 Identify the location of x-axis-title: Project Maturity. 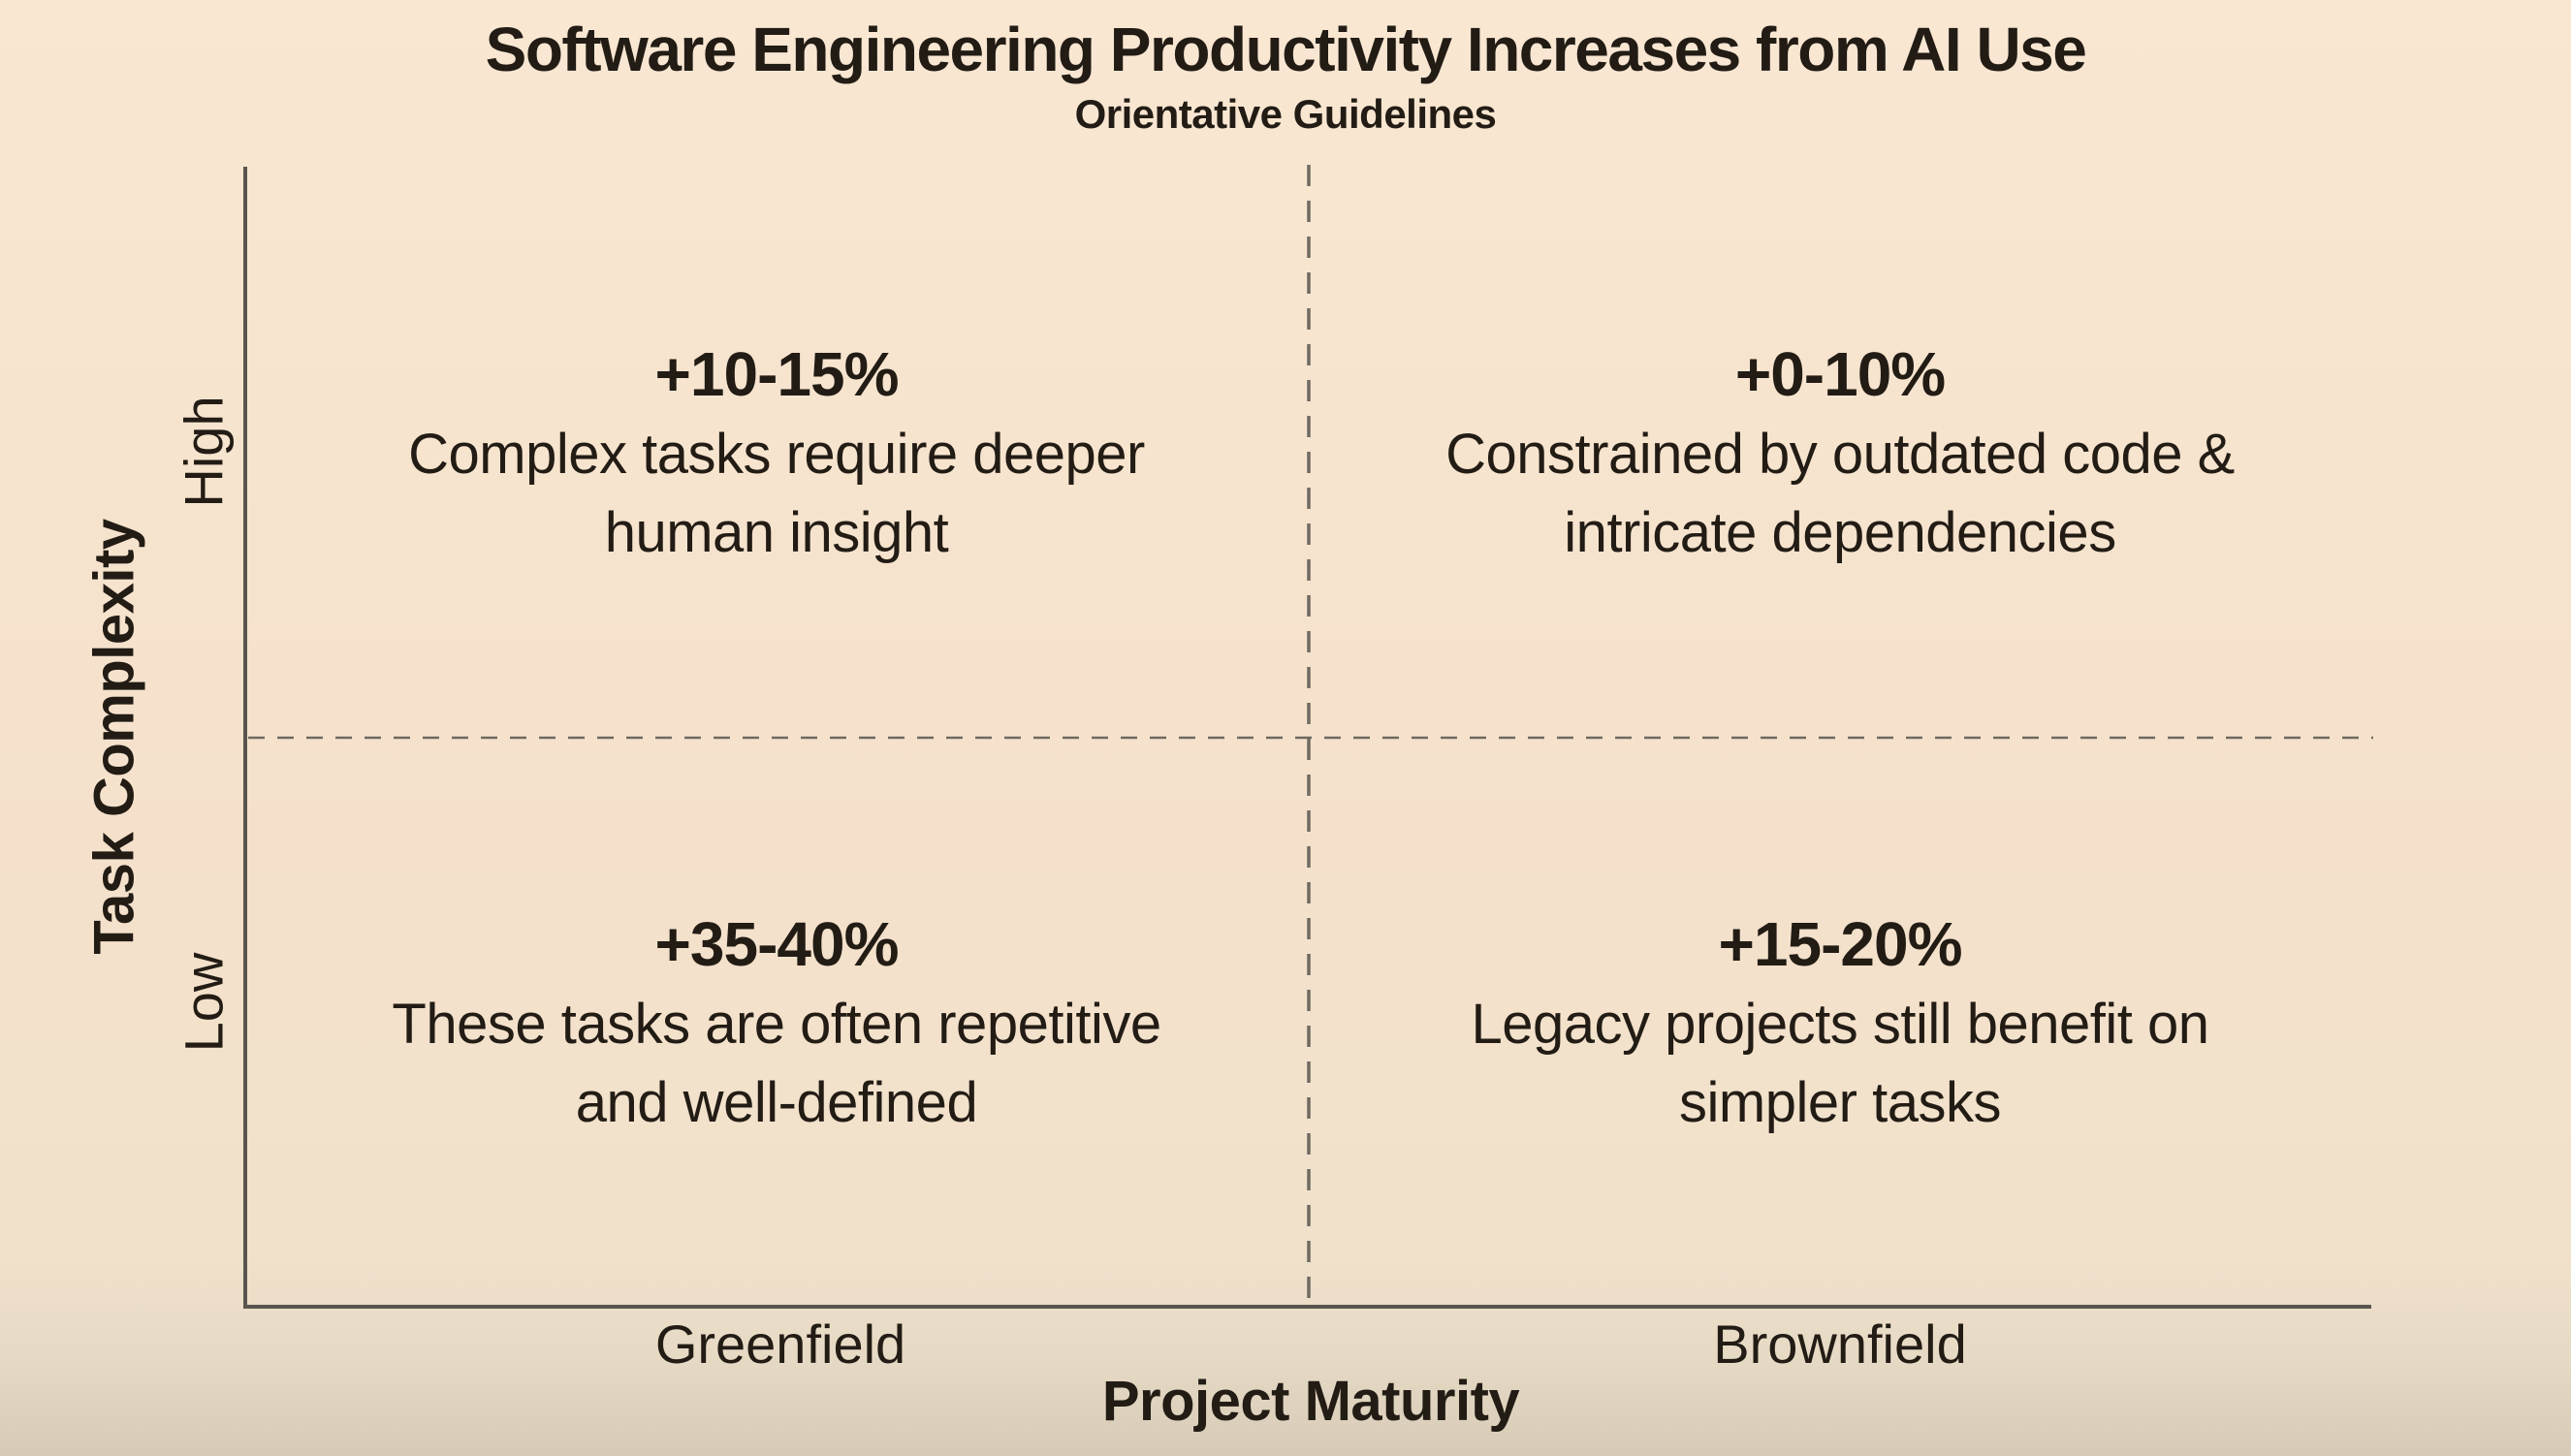
(1310, 1401).